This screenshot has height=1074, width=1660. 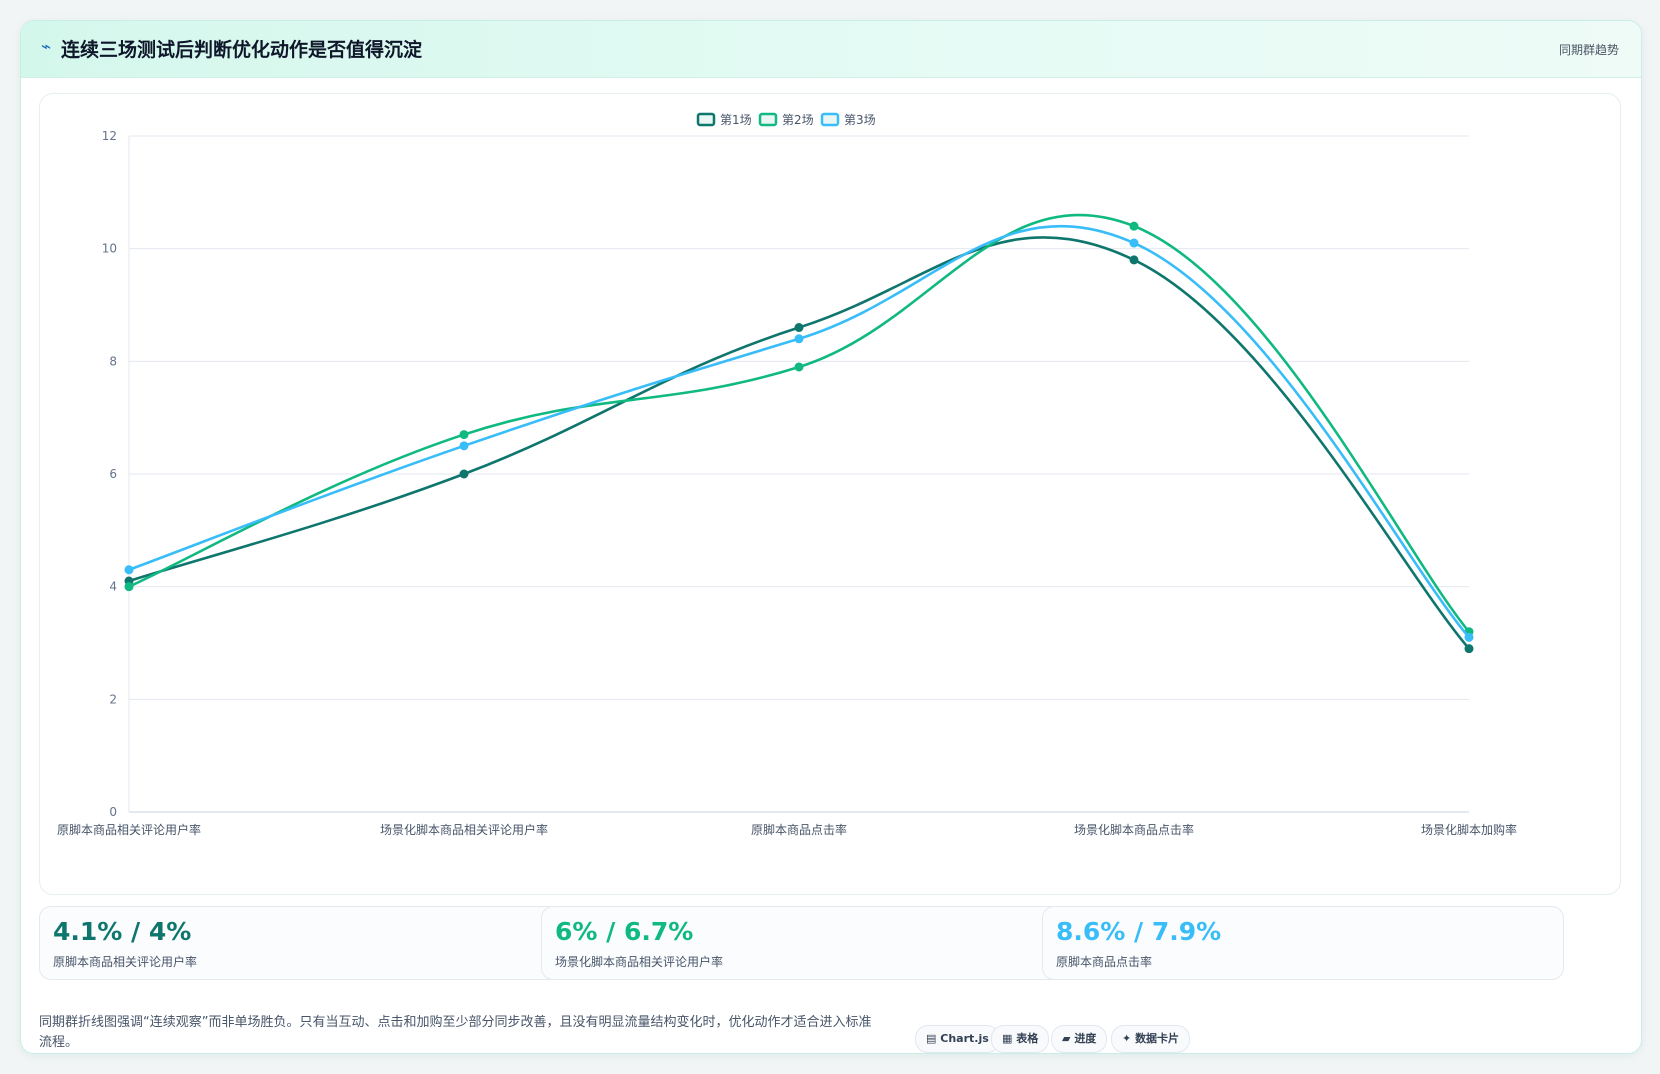 I want to click on chip-table: ▦ 表格, so click(x=1020, y=1039).